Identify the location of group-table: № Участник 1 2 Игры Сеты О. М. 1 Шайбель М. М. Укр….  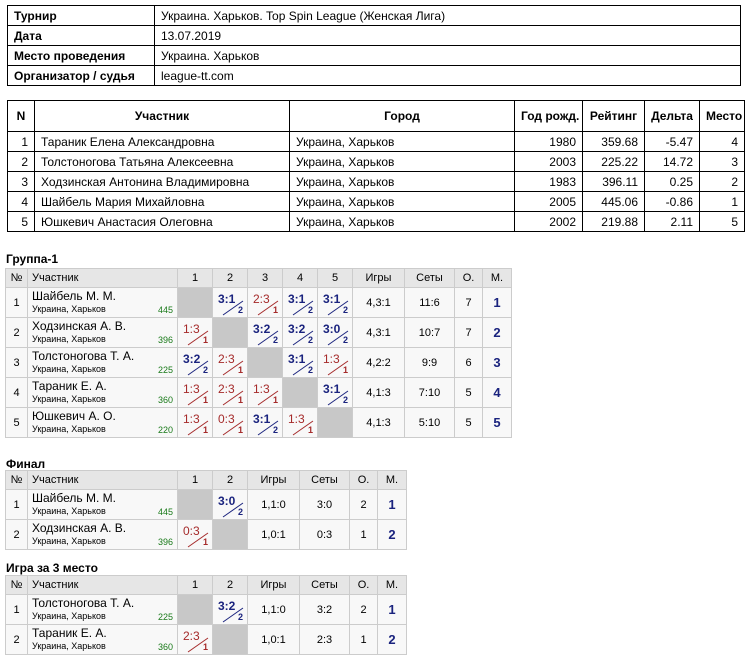
(206, 510).